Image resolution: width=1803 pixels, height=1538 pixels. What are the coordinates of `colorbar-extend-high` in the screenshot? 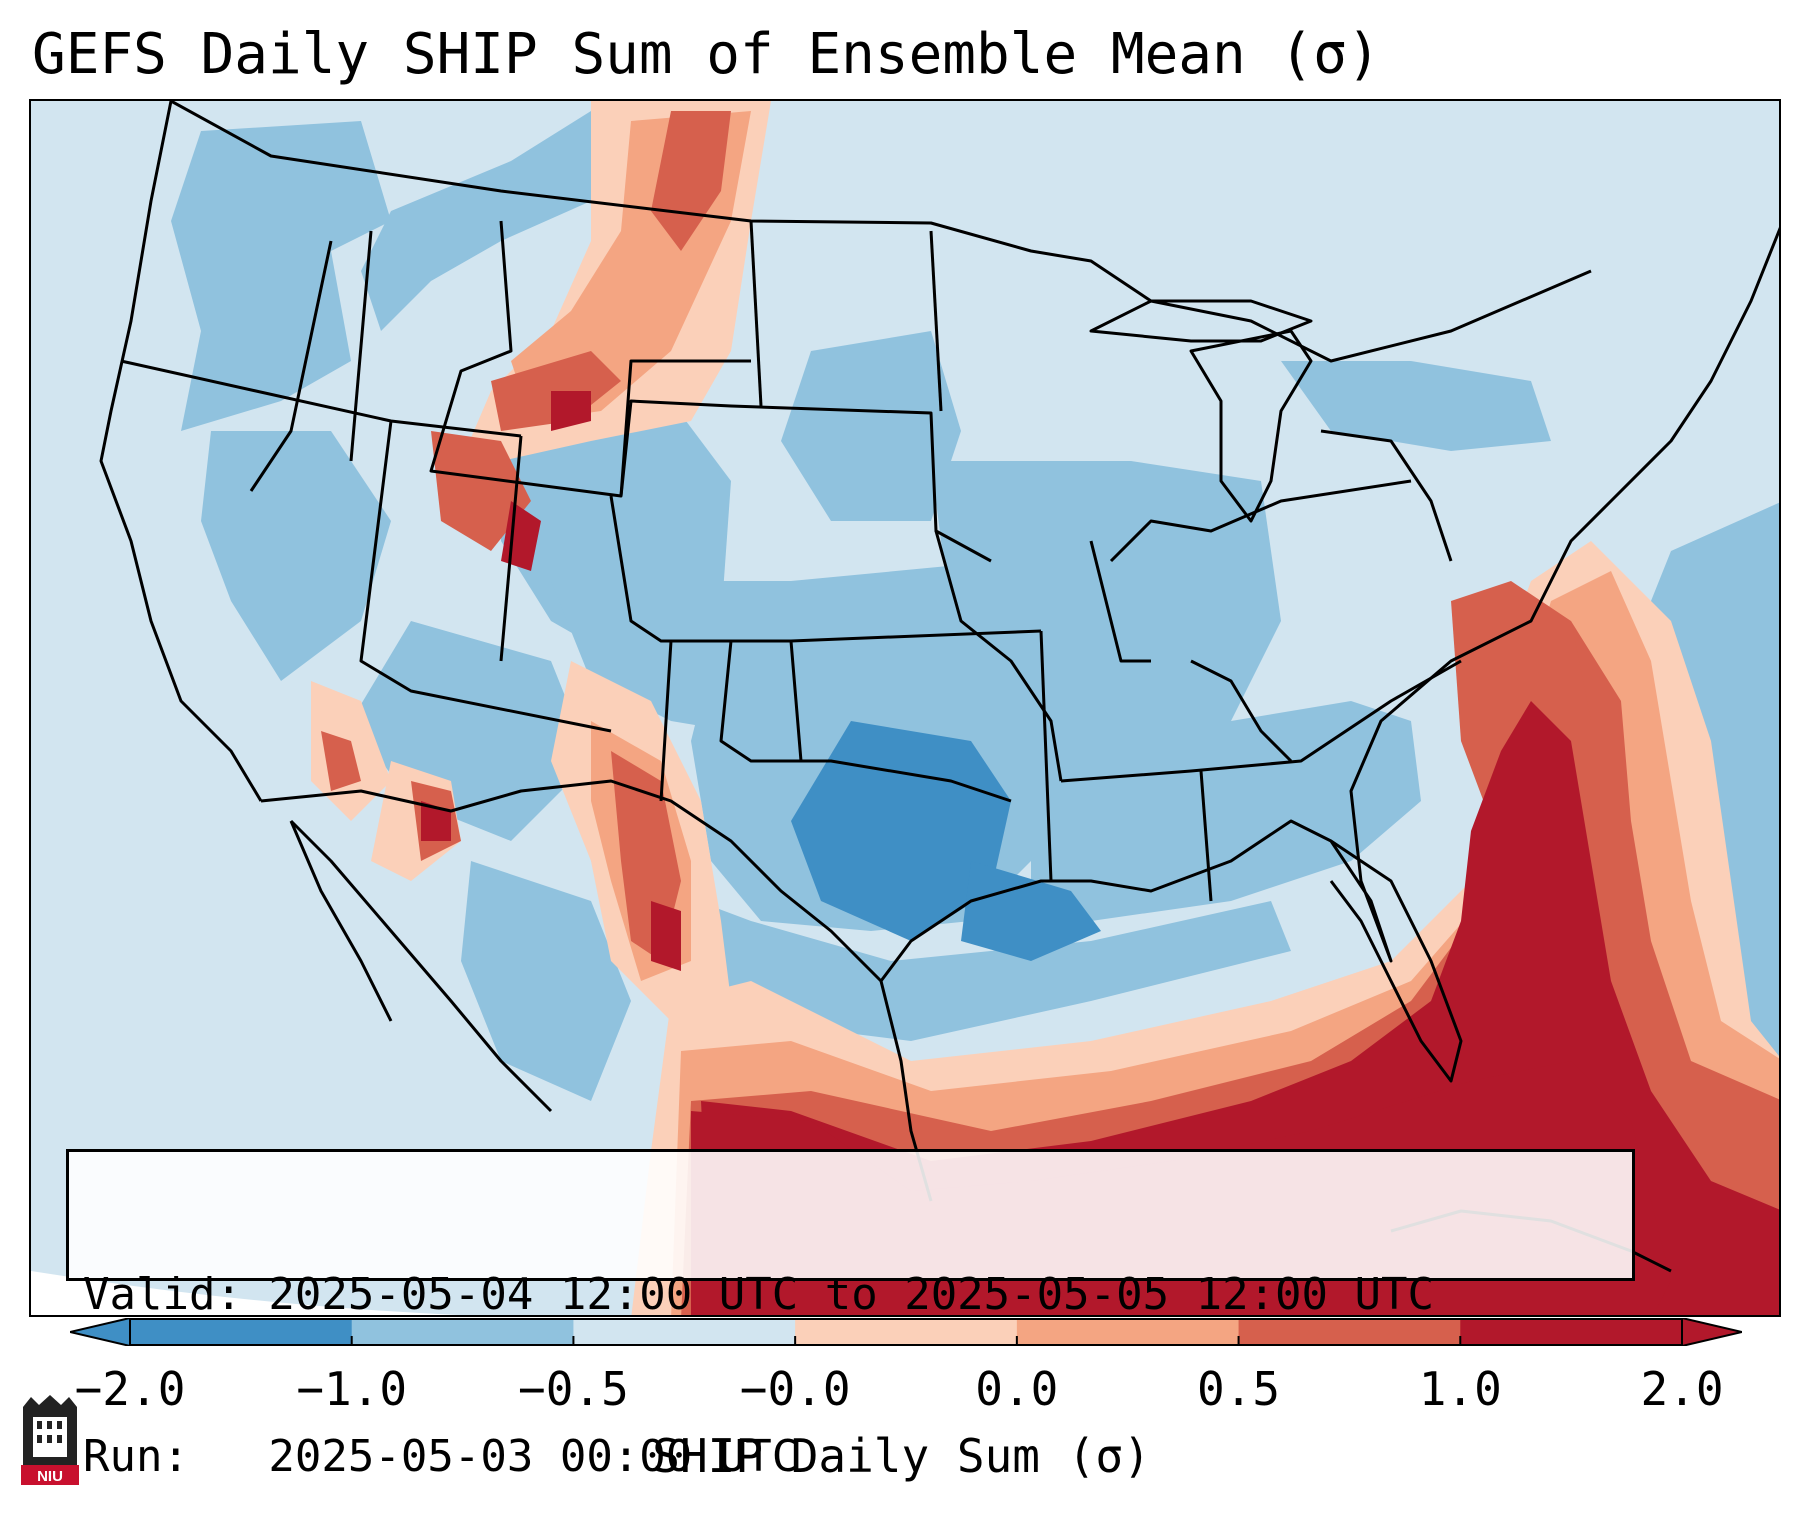 It's located at (1711, 1332).